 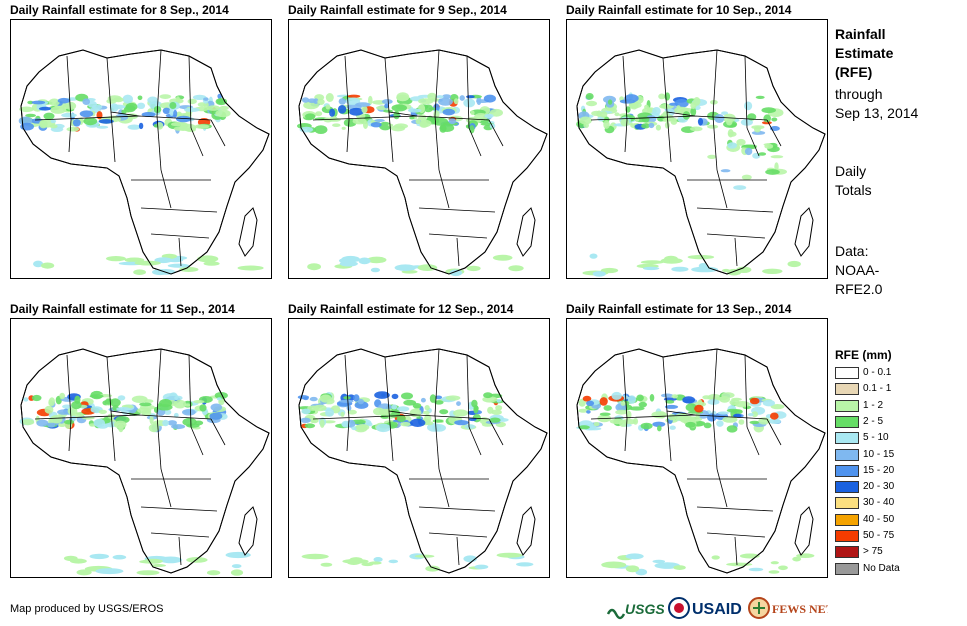 What do you see at coordinates (87, 609) in the screenshot?
I see `map-credit: Map produced by USGS/EROS` at bounding box center [87, 609].